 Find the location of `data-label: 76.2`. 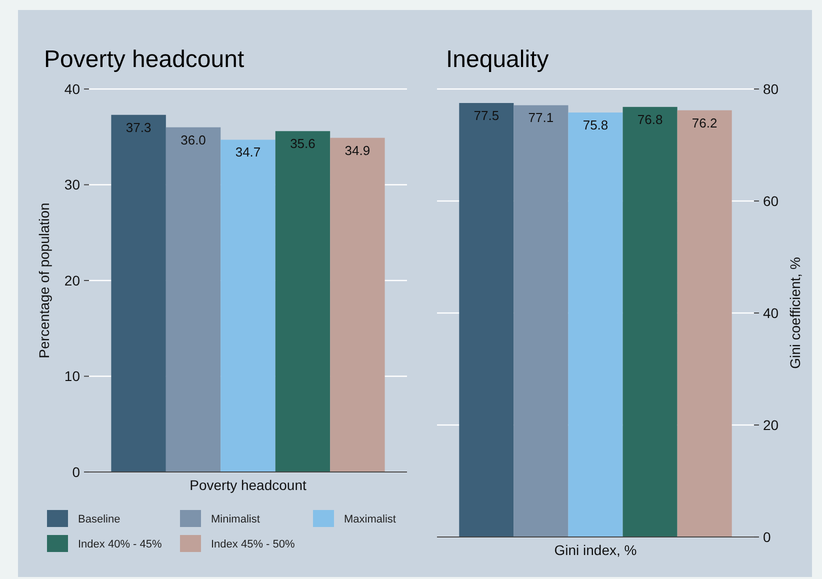

data-label: 76.2 is located at coordinates (705, 122).